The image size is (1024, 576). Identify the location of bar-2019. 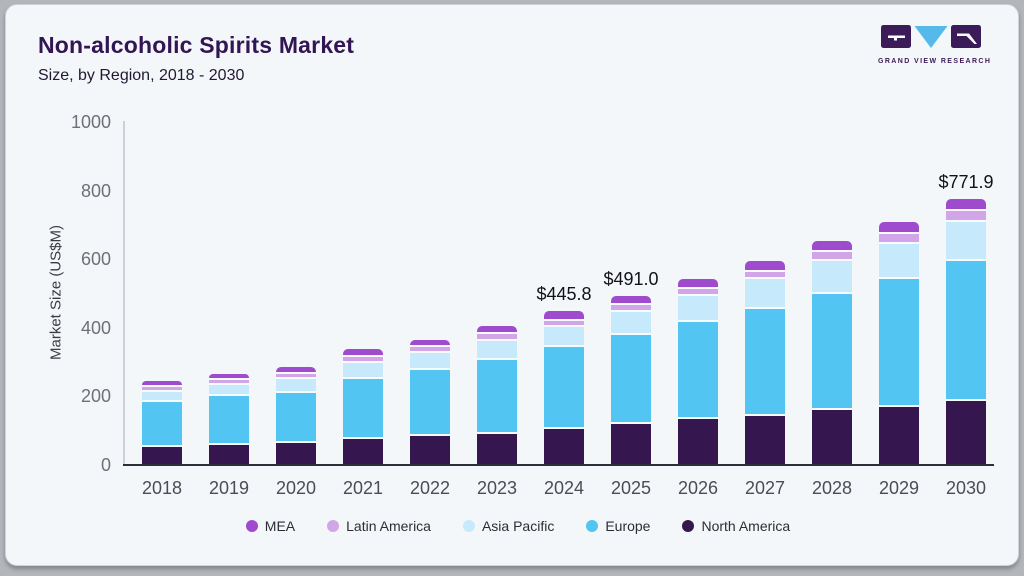
(229, 418).